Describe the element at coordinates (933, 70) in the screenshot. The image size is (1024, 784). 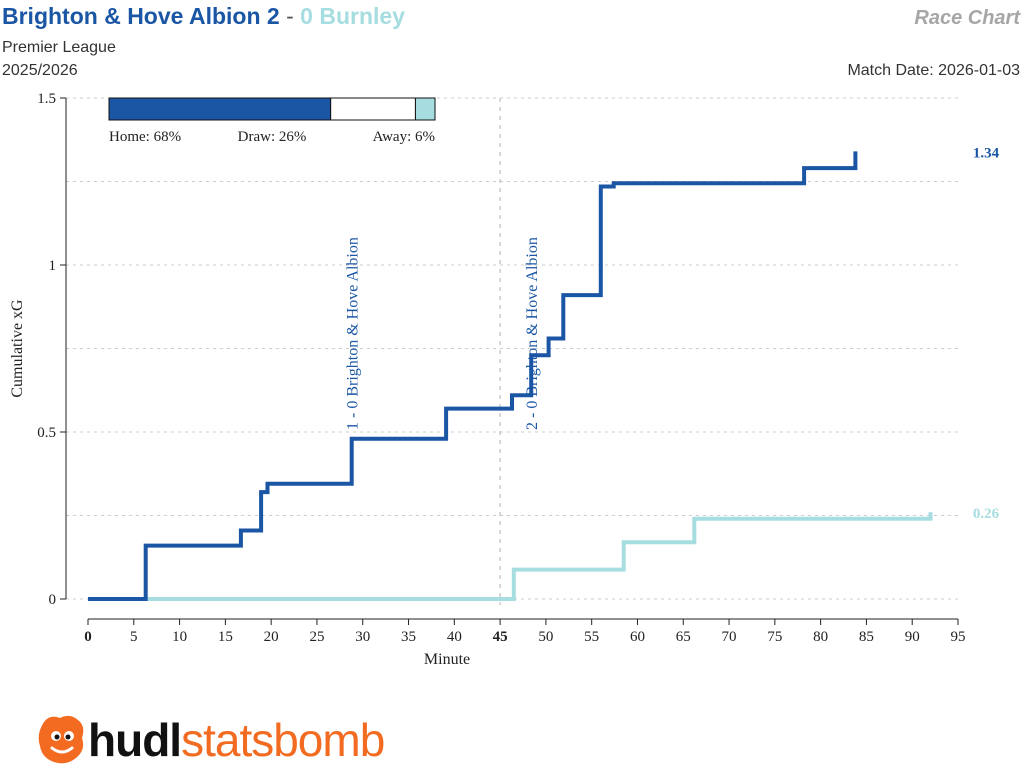
I see `match-date: Match Date: 2026-01-03` at that location.